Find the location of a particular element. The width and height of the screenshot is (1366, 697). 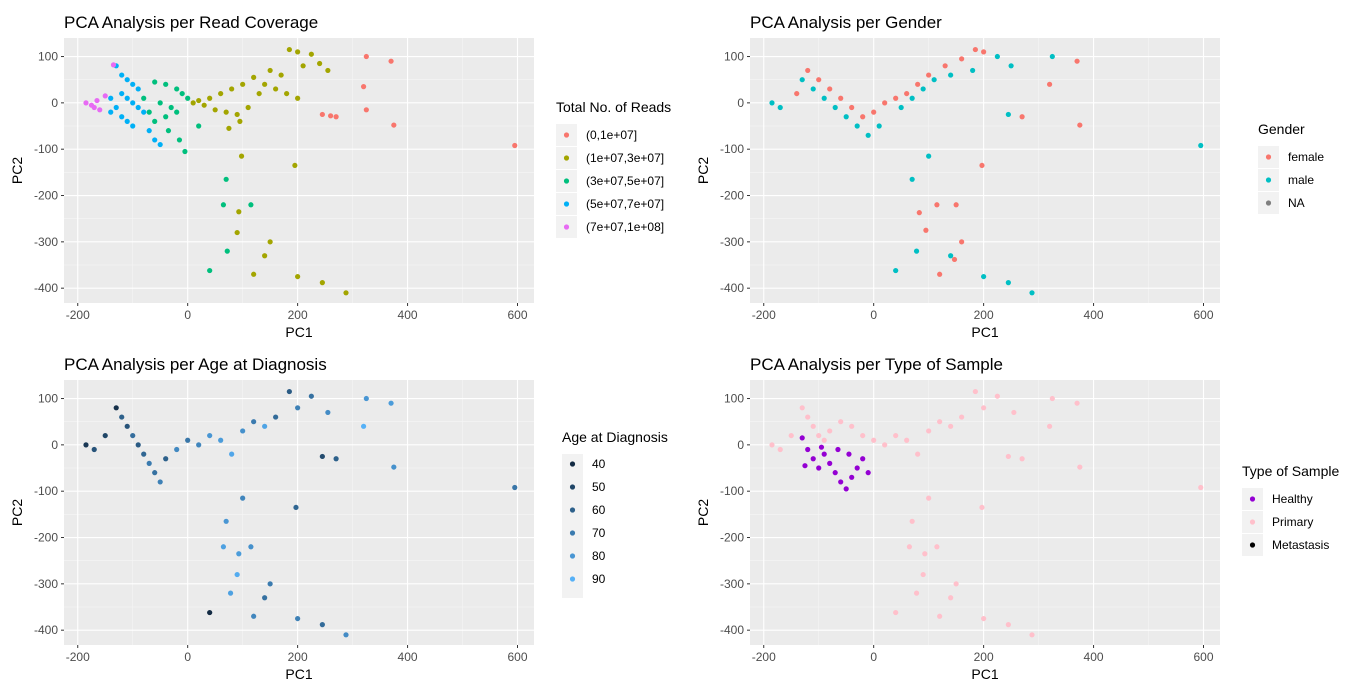

y-tick-label: 100 is located at coordinates (734, 57).